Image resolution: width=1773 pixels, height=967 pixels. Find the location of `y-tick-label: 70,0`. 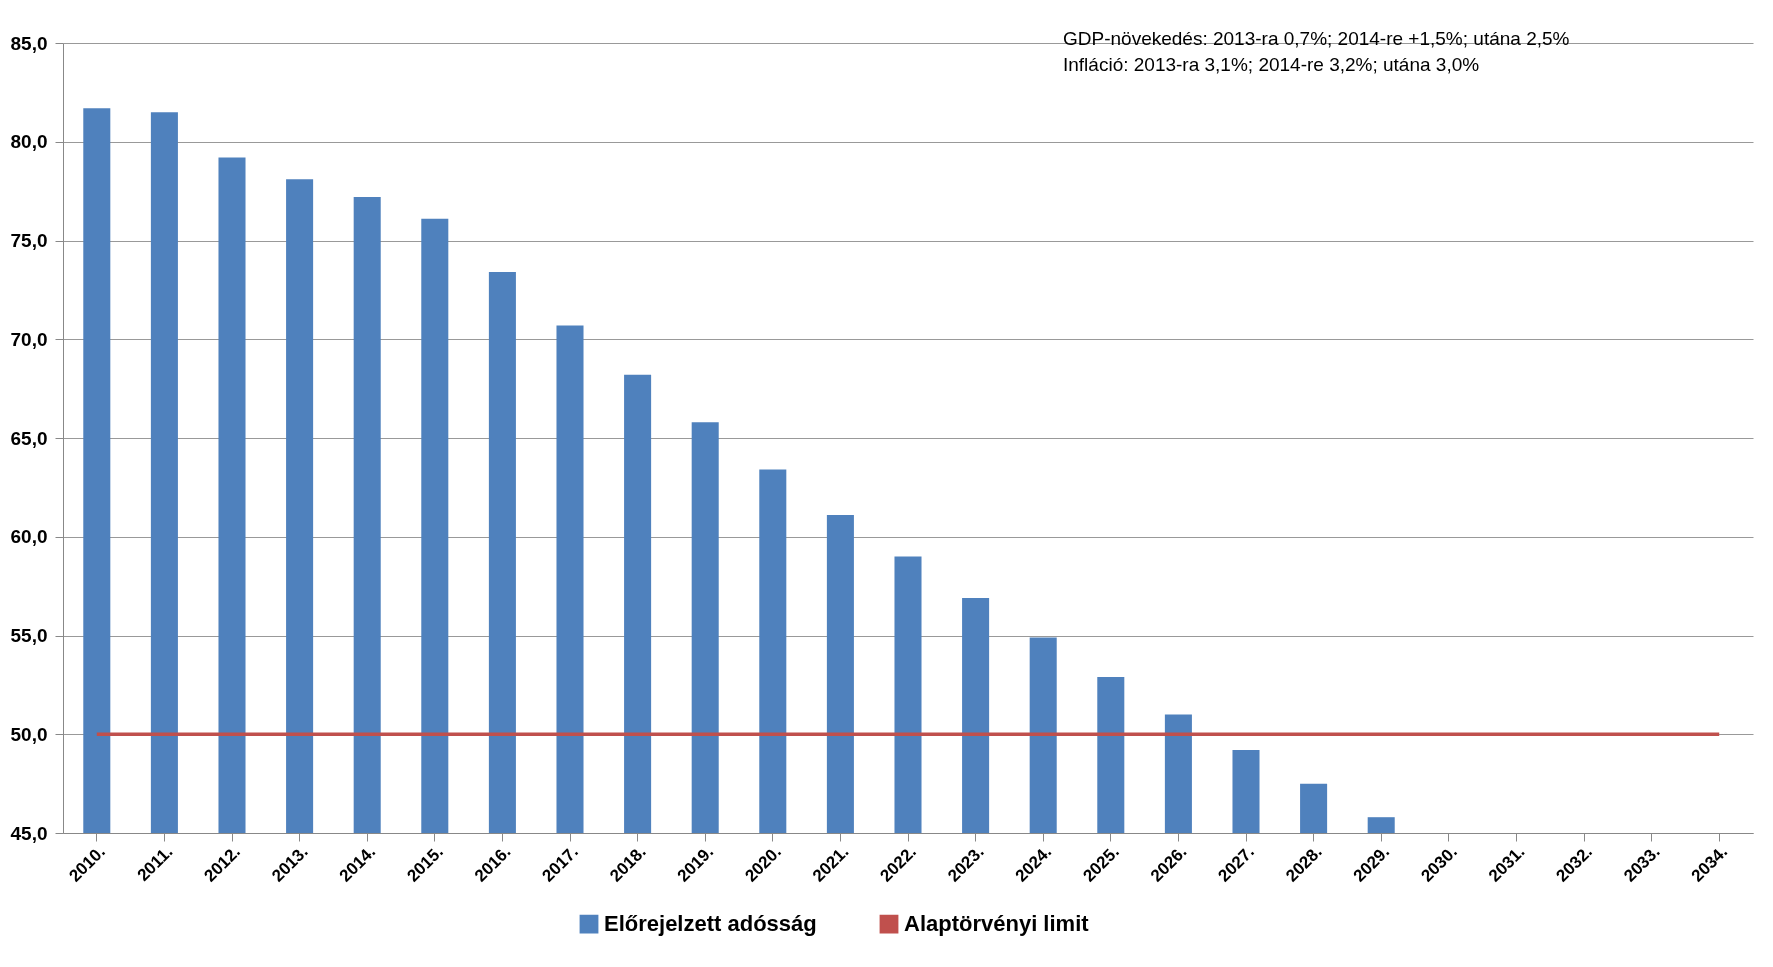

y-tick-label: 70,0 is located at coordinates (29, 339).